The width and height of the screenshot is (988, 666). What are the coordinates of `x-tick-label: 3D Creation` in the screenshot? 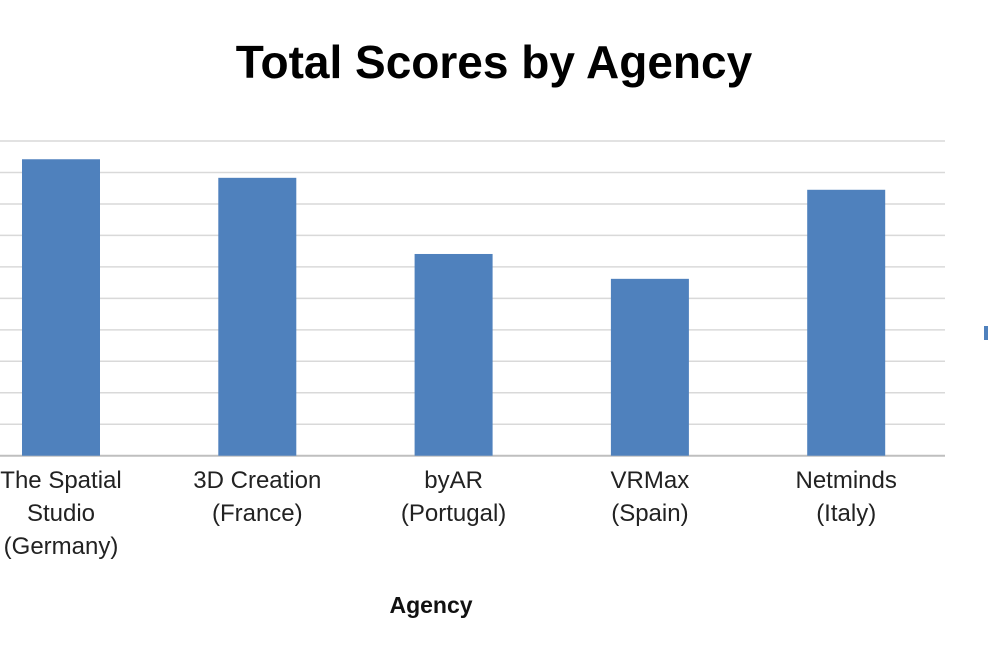 It's located at (257, 480).